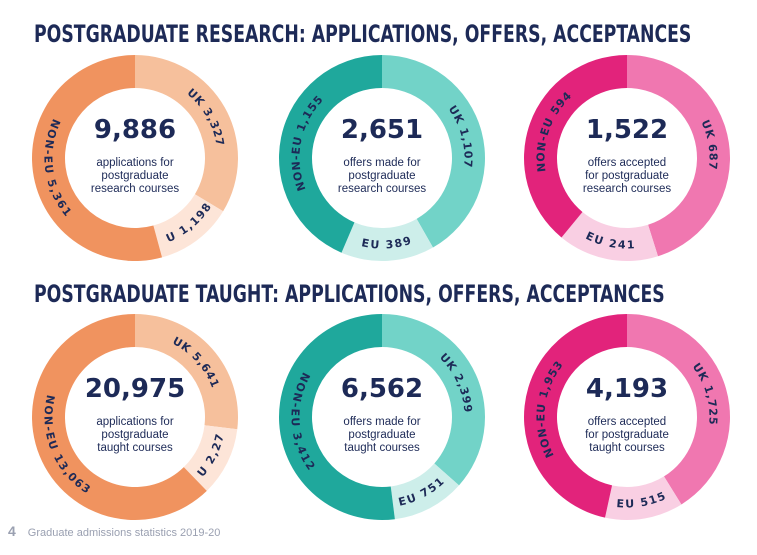  I want to click on segment-label-eu: EU 389, so click(387, 242).